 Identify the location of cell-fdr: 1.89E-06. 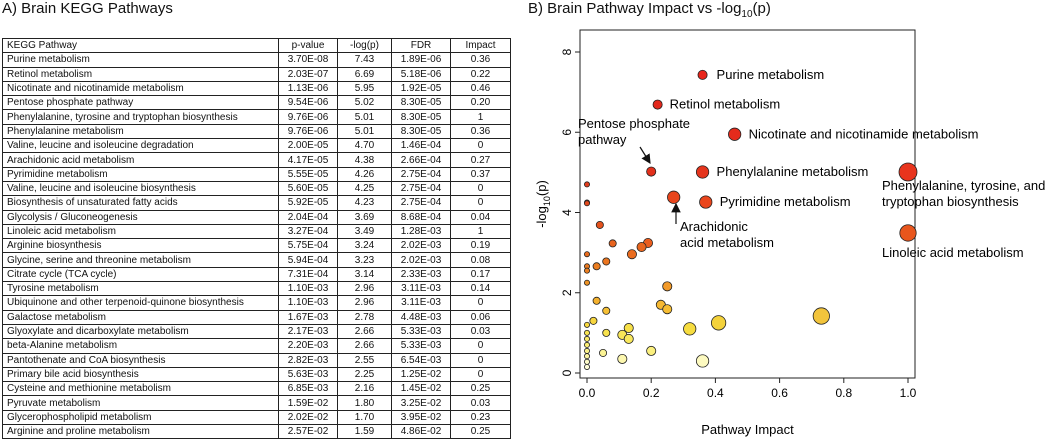
(421, 60).